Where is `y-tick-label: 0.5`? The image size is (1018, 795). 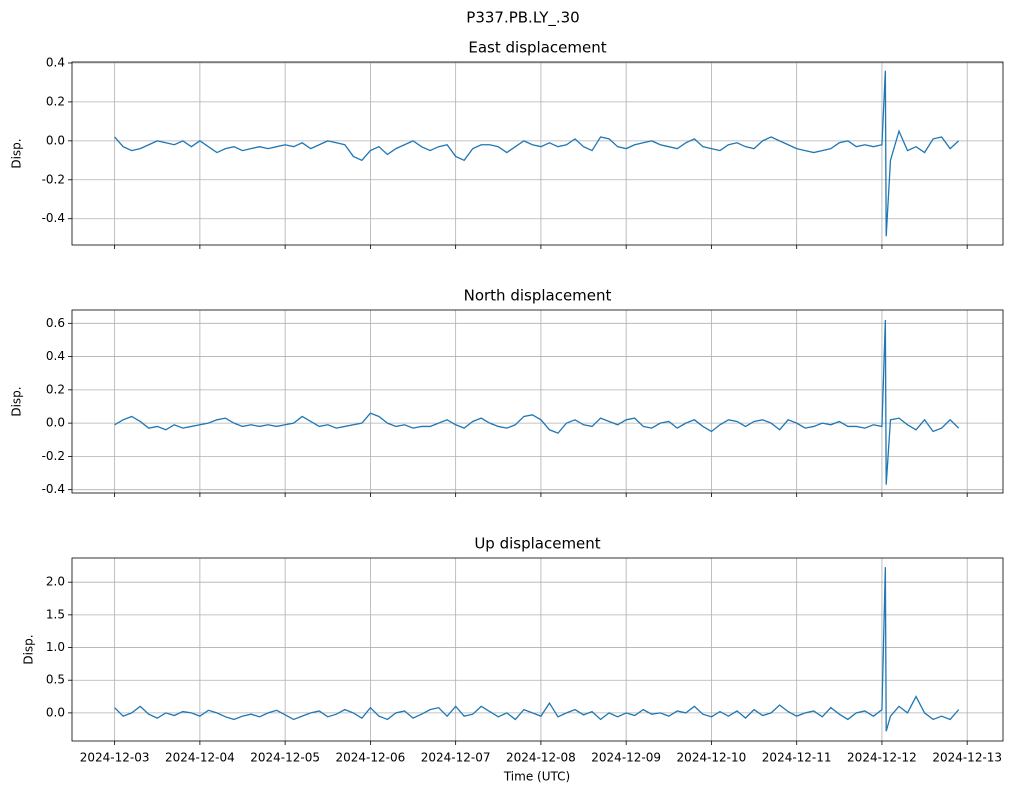 y-tick-label: 0.5 is located at coordinates (55, 680).